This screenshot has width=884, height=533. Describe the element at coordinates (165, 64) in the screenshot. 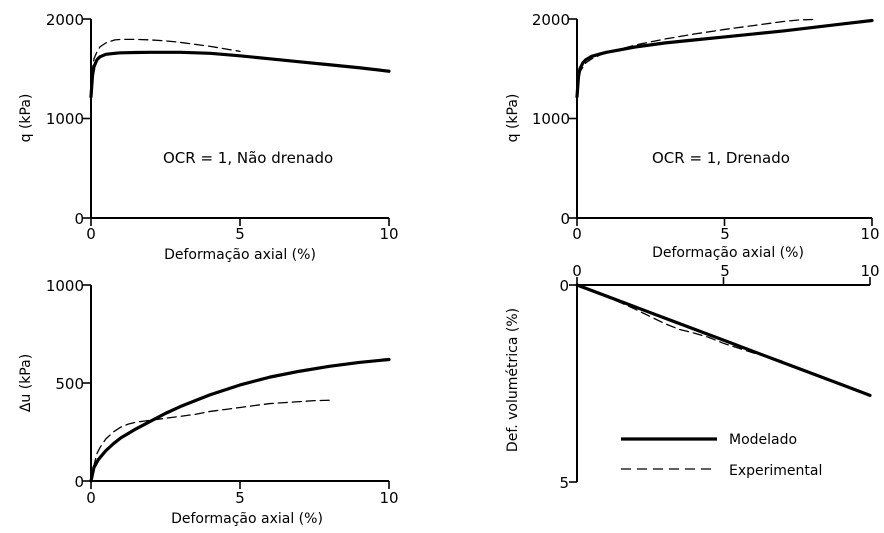

I see `series-experimental-q-undrained` at that location.